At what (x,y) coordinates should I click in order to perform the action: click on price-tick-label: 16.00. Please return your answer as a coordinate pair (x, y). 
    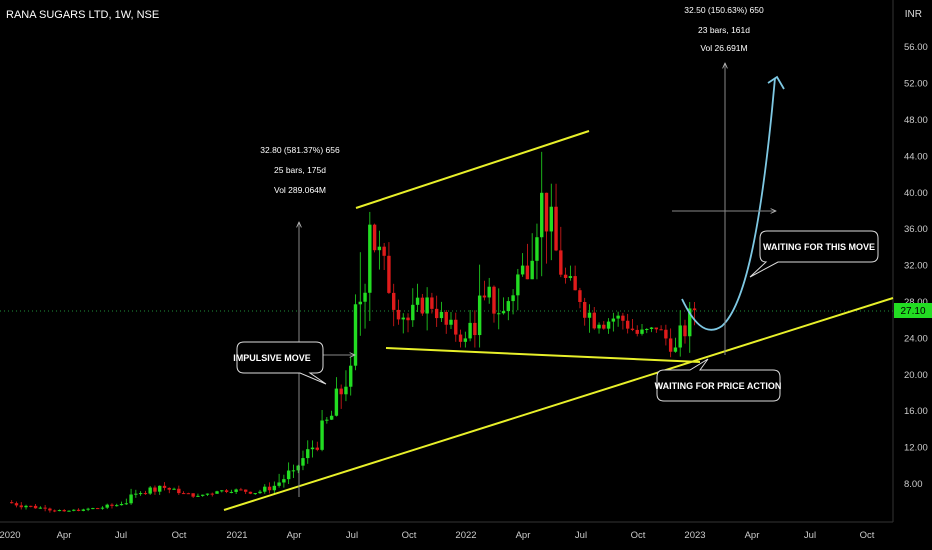
    Looking at the image, I should click on (916, 411).